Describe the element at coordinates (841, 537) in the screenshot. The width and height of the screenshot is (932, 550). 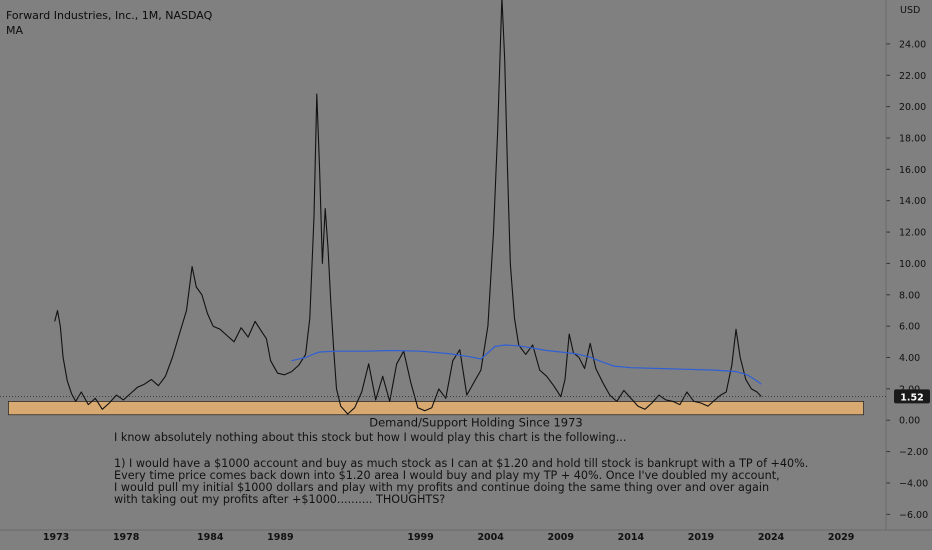
I see `x-tick-label: 2029` at that location.